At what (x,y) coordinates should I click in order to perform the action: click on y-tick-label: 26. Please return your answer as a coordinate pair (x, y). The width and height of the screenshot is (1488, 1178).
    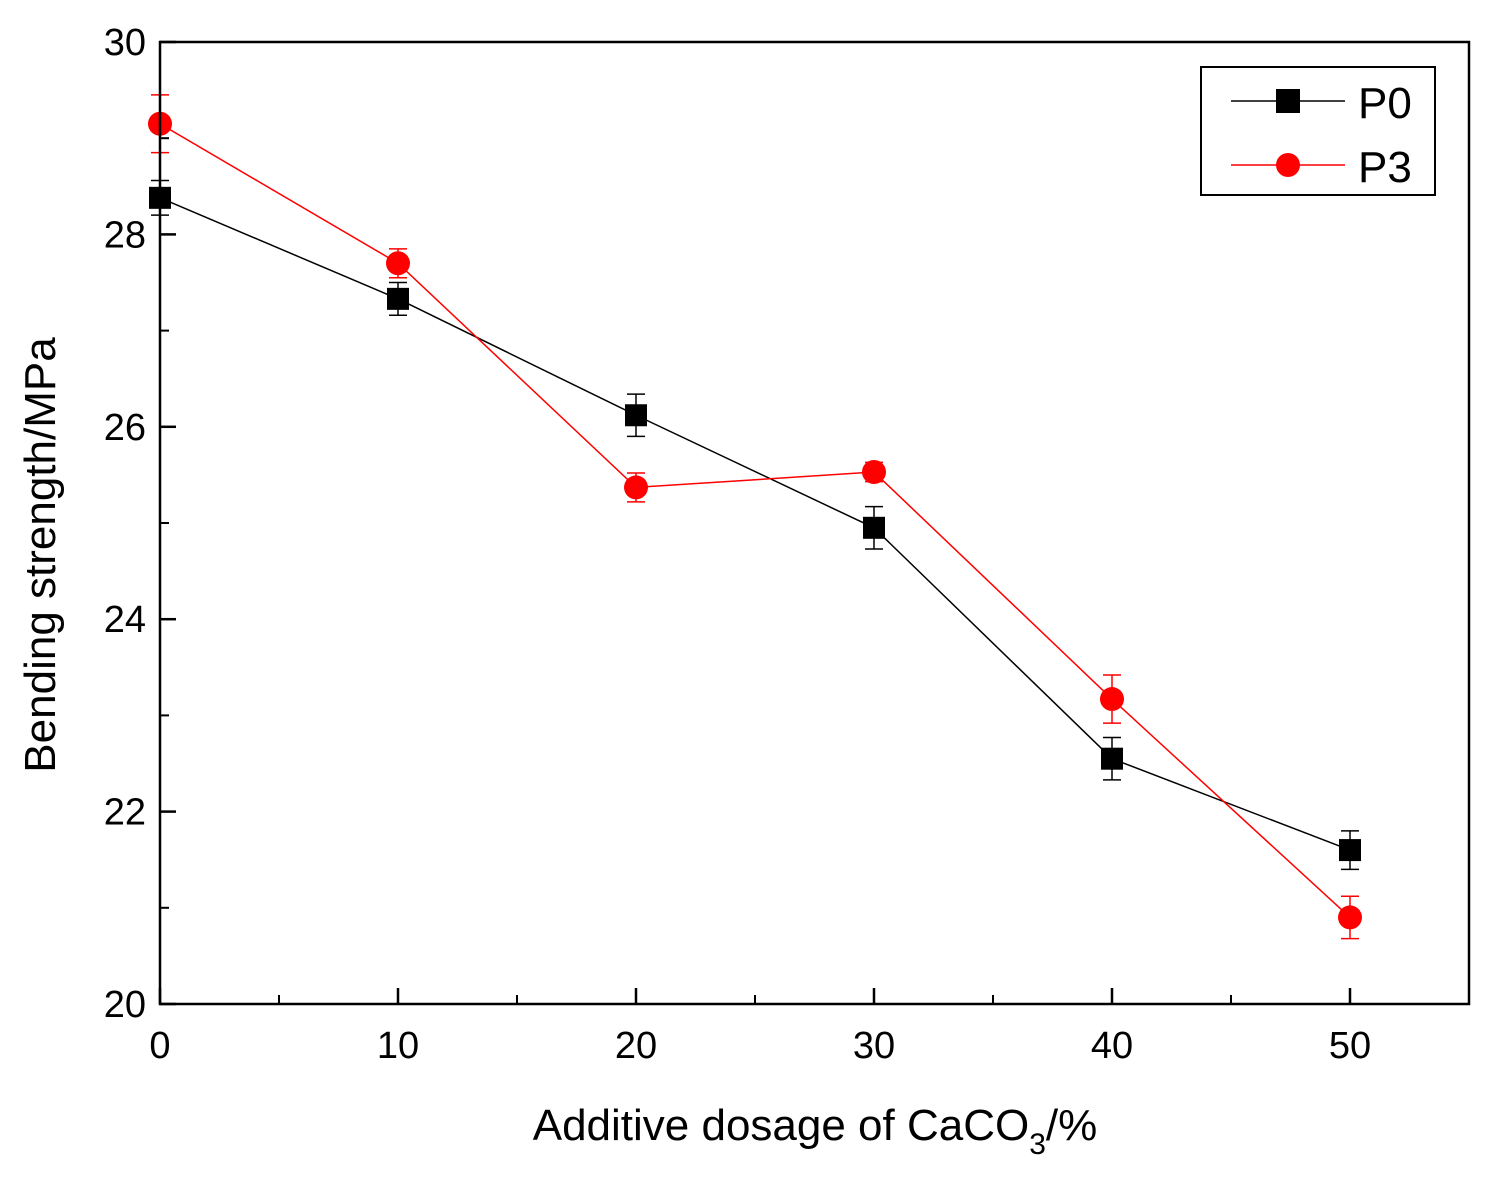
    Looking at the image, I should click on (125, 428).